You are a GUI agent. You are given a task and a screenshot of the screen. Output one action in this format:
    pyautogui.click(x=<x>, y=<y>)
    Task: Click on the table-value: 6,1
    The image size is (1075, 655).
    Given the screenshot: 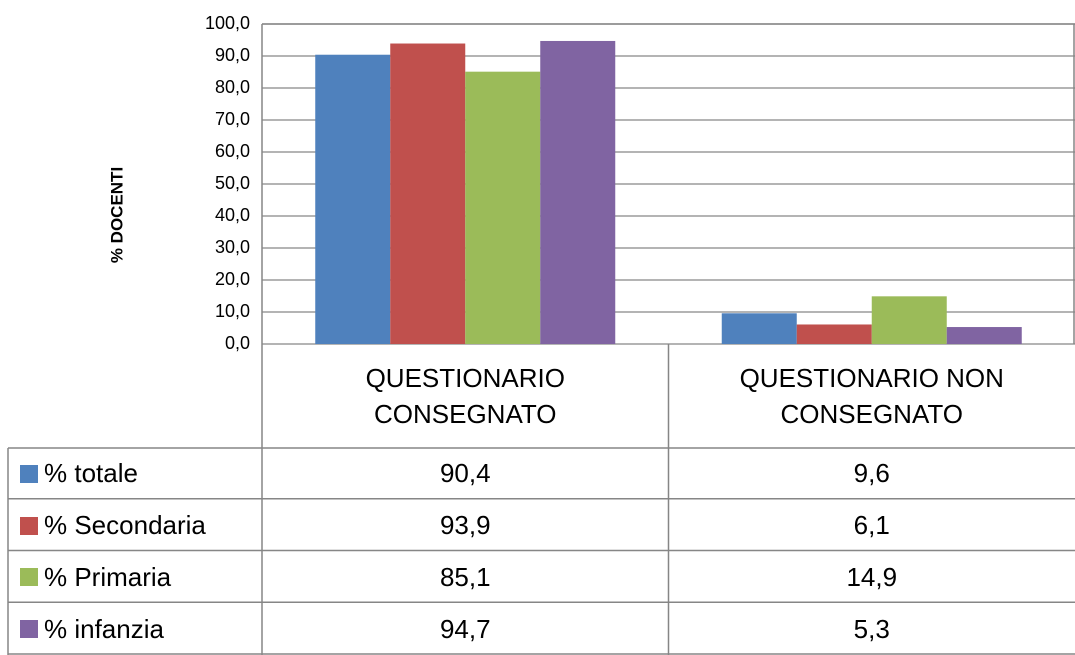 What is the action you would take?
    pyautogui.click(x=871, y=525)
    